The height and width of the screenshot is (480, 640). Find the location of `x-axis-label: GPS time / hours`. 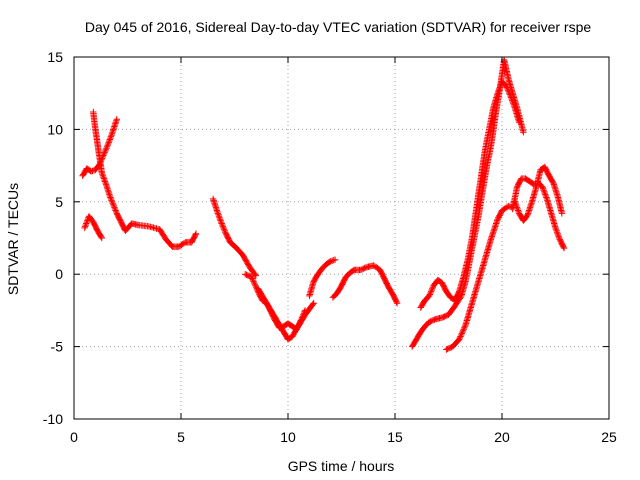

x-axis-label: GPS time / hours is located at coordinates (341, 466).